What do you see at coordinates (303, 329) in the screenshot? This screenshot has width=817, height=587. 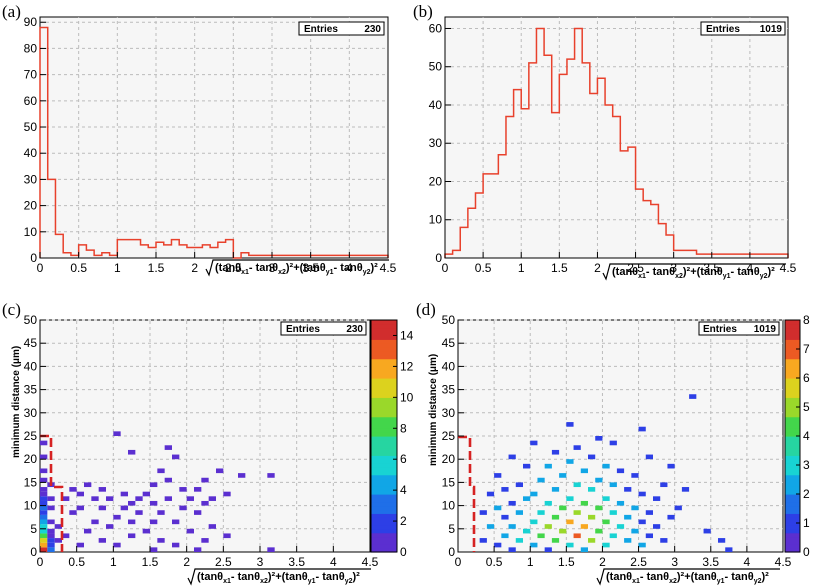 I see `panel-c-stats-label: Entries` at bounding box center [303, 329].